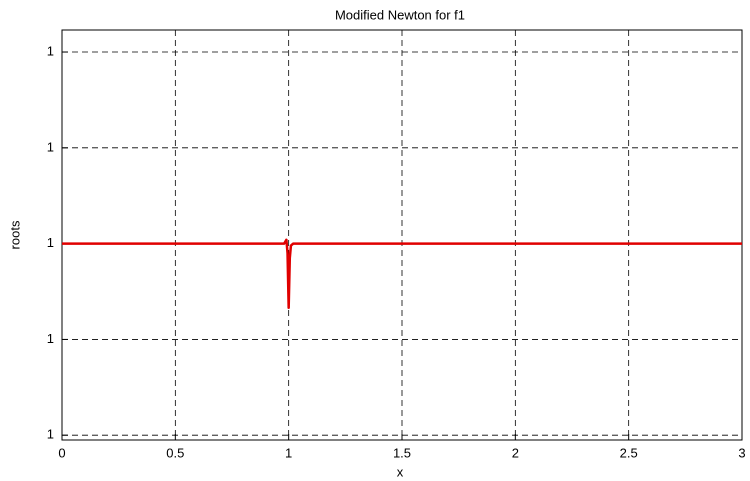 The image size is (750, 481). I want to click on x-tick-label: 0, so click(61, 452).